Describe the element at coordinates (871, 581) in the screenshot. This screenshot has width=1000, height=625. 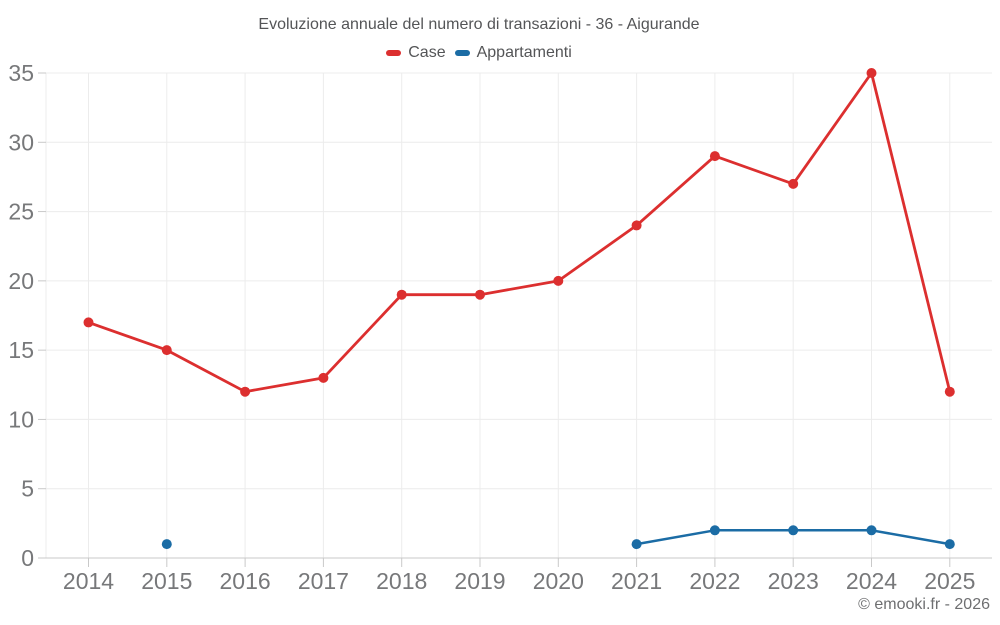
I see `x-tick-label: 2024` at that location.